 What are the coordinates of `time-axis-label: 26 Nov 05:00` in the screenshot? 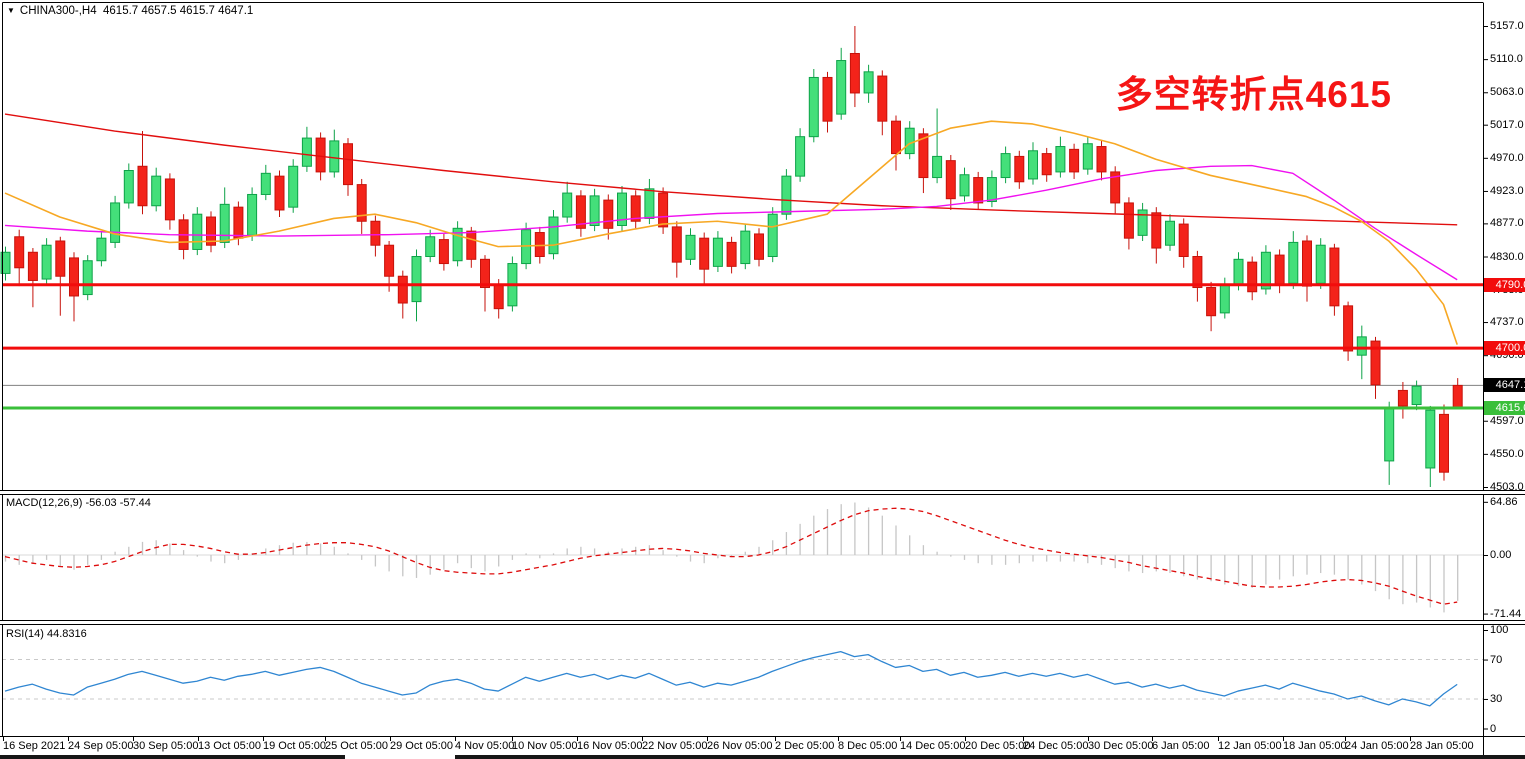 It's located at (740, 746).